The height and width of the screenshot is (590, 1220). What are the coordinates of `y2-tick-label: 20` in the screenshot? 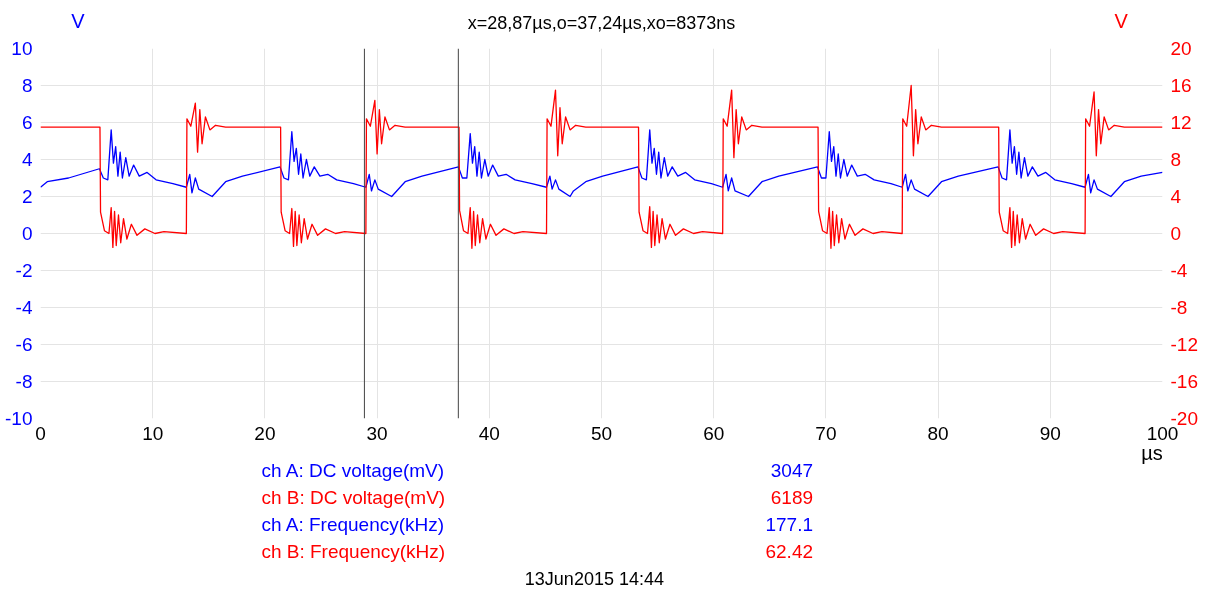 It's located at (1181, 48).